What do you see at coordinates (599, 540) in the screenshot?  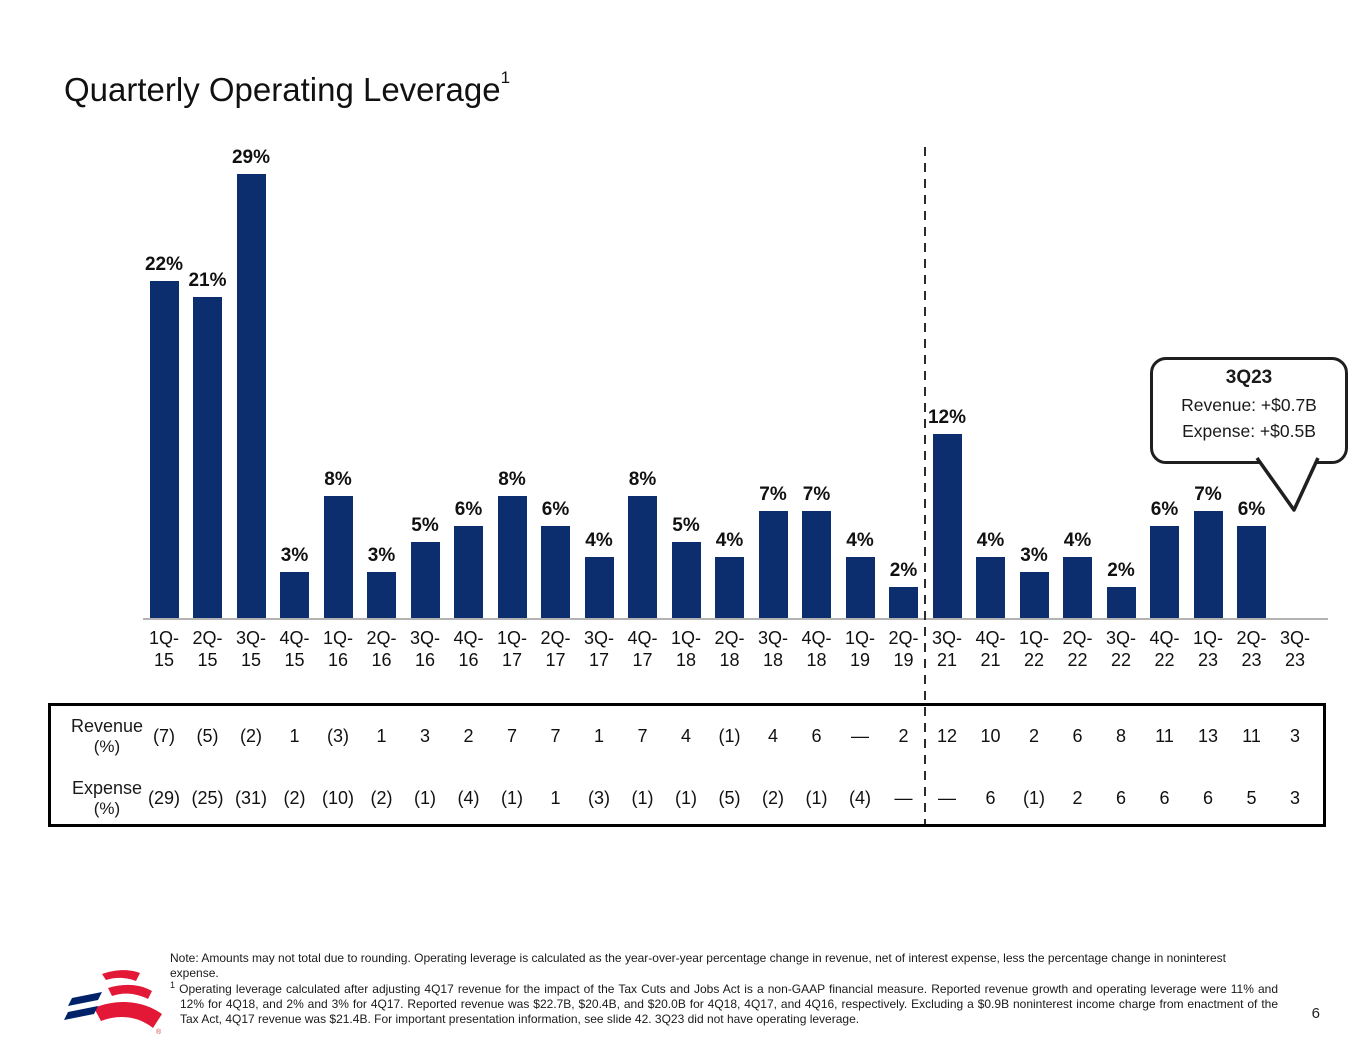 I see `bar-value-label-3Q-17: 4%` at bounding box center [599, 540].